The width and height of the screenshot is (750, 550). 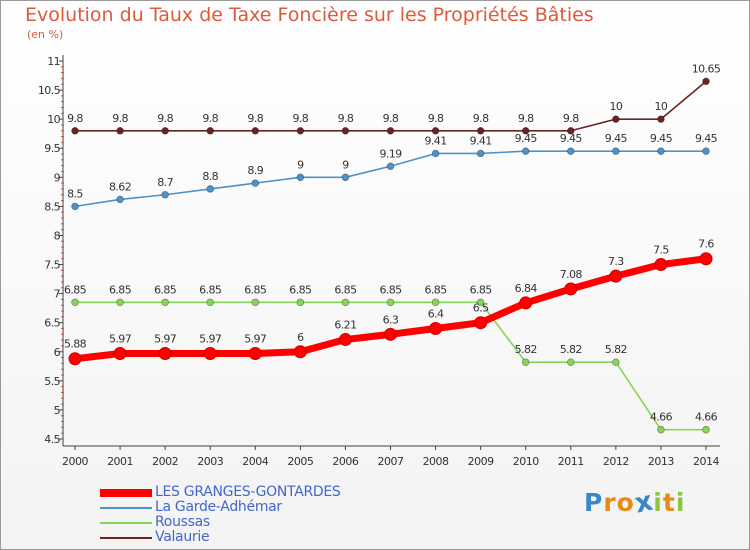 I want to click on y-tick-label: 9.5, so click(x=52, y=148).